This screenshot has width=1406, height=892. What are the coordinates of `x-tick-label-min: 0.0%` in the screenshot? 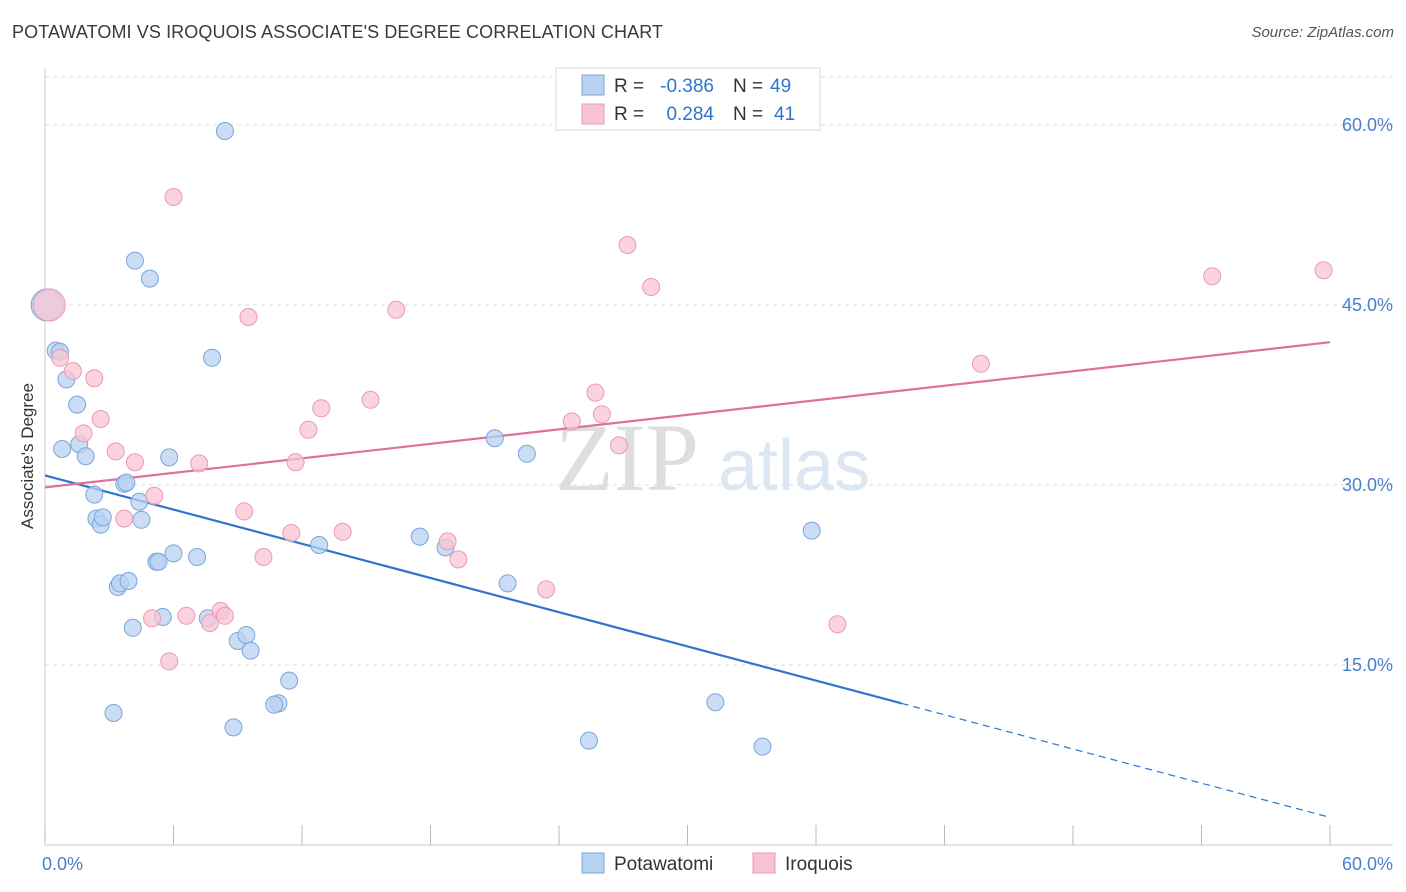 It's located at (62, 864).